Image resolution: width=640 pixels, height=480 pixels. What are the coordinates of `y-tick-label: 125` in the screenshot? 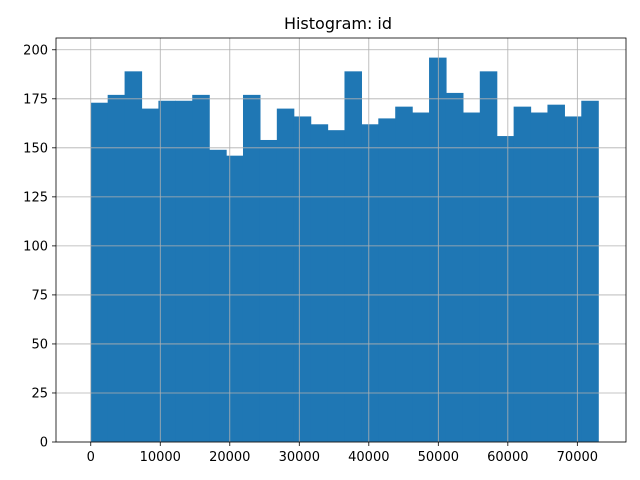 It's located at (35, 197).